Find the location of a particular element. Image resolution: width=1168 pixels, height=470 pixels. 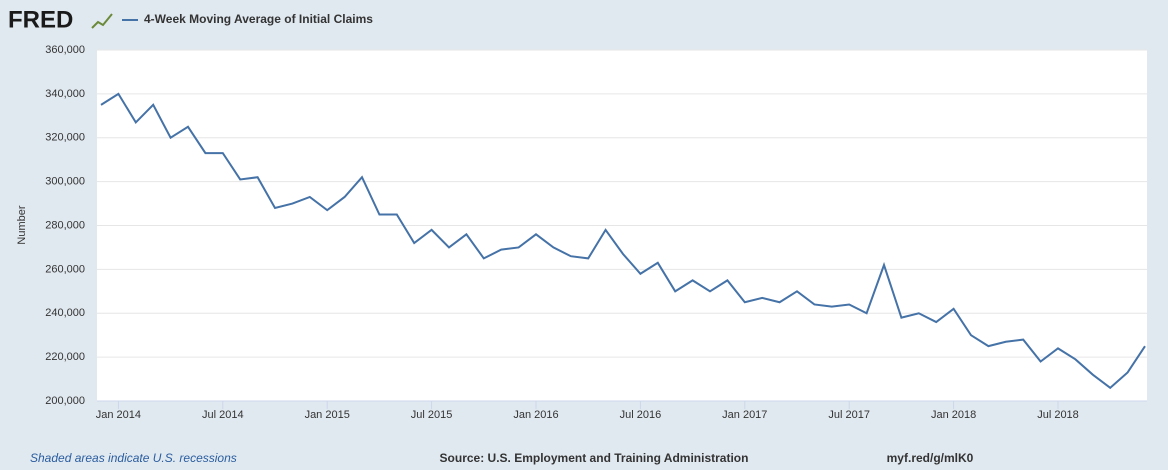

x-tick-label: Jul 2018 is located at coordinates (1058, 415).